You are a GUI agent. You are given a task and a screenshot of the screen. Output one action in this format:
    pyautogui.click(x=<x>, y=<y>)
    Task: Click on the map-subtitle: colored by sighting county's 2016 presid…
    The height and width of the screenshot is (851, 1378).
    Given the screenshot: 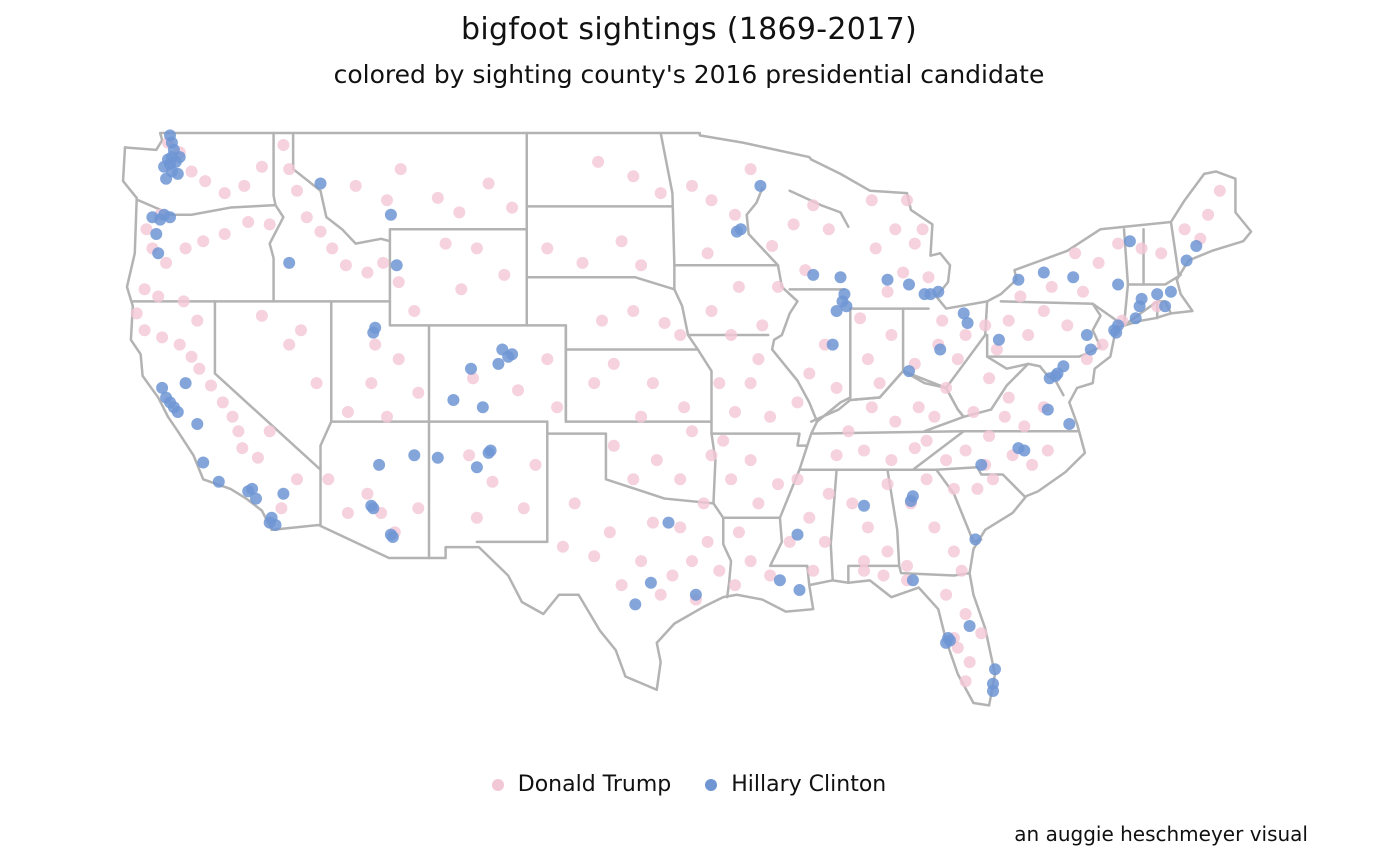 What is the action you would take?
    pyautogui.click(x=689, y=74)
    